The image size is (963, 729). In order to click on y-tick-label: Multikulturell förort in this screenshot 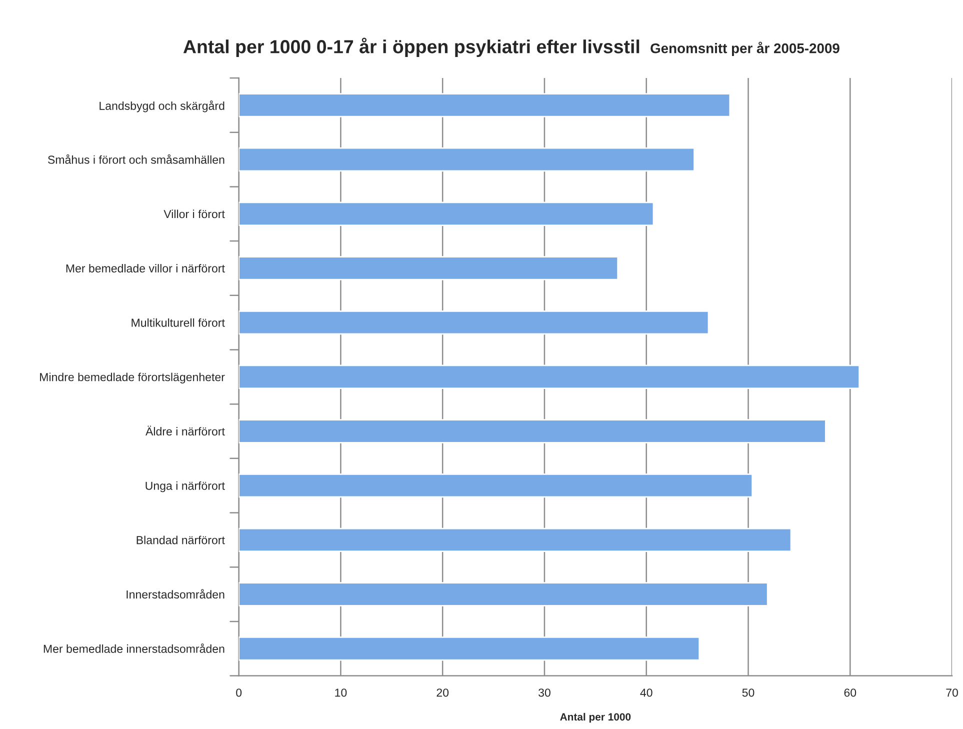, I will do `click(178, 322)`.